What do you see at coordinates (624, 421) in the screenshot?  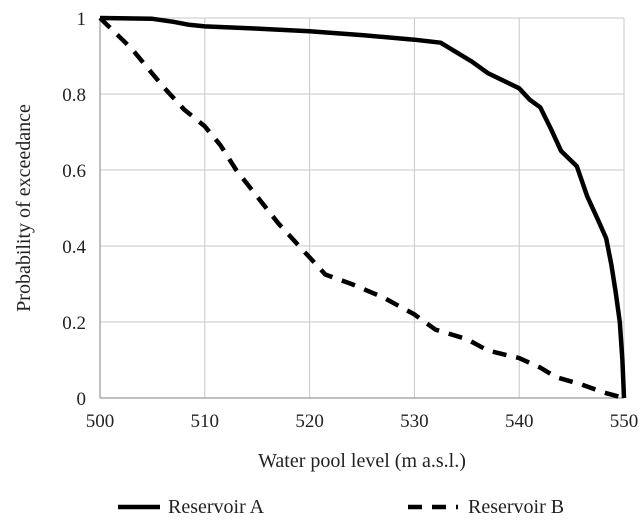 I see `x-tick-label: 550` at bounding box center [624, 421].